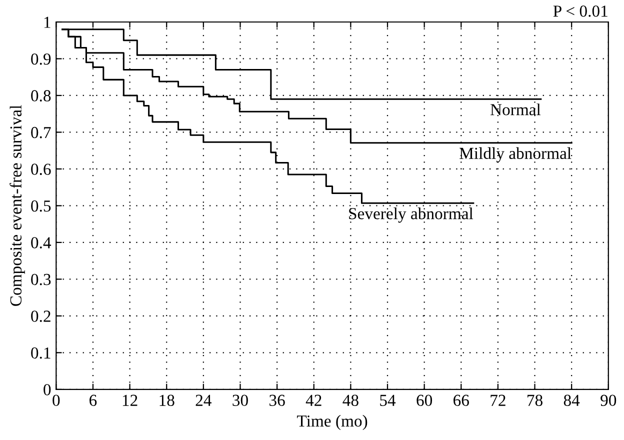 The image size is (624, 440). What do you see at coordinates (40, 316) in the screenshot?
I see `y-tick-label: 0.2` at bounding box center [40, 316].